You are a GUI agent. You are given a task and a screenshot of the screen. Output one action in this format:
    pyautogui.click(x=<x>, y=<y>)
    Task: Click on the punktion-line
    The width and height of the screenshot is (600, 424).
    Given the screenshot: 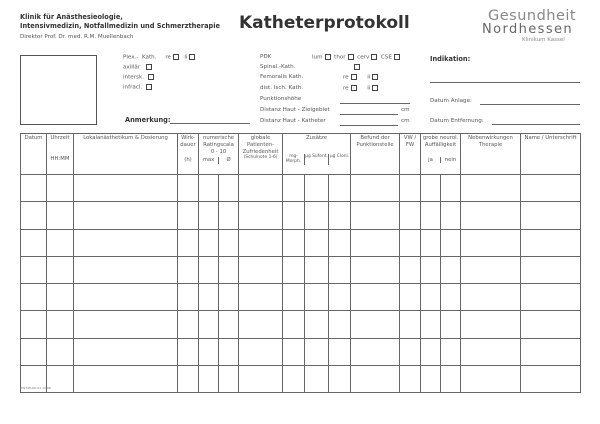 What is the action you would take?
    pyautogui.click(x=375, y=103)
    